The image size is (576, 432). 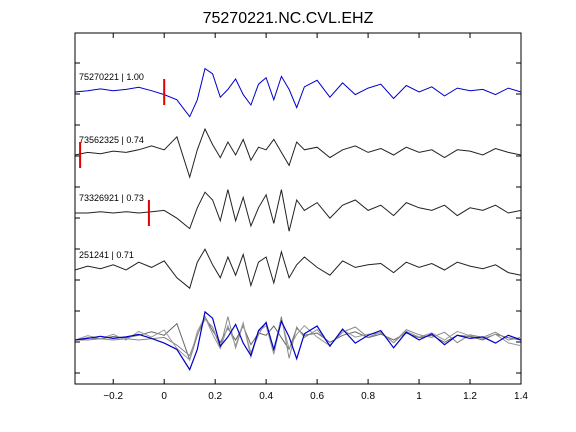 I want to click on trace-label-1: 75270221 | 1.00, so click(x=111, y=77).